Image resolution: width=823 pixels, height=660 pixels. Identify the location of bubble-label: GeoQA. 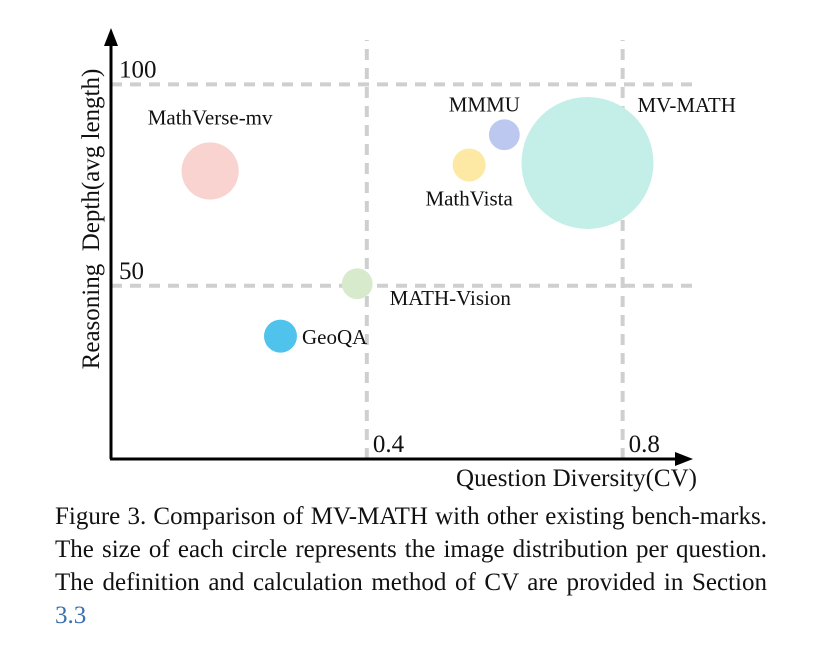
(335, 337).